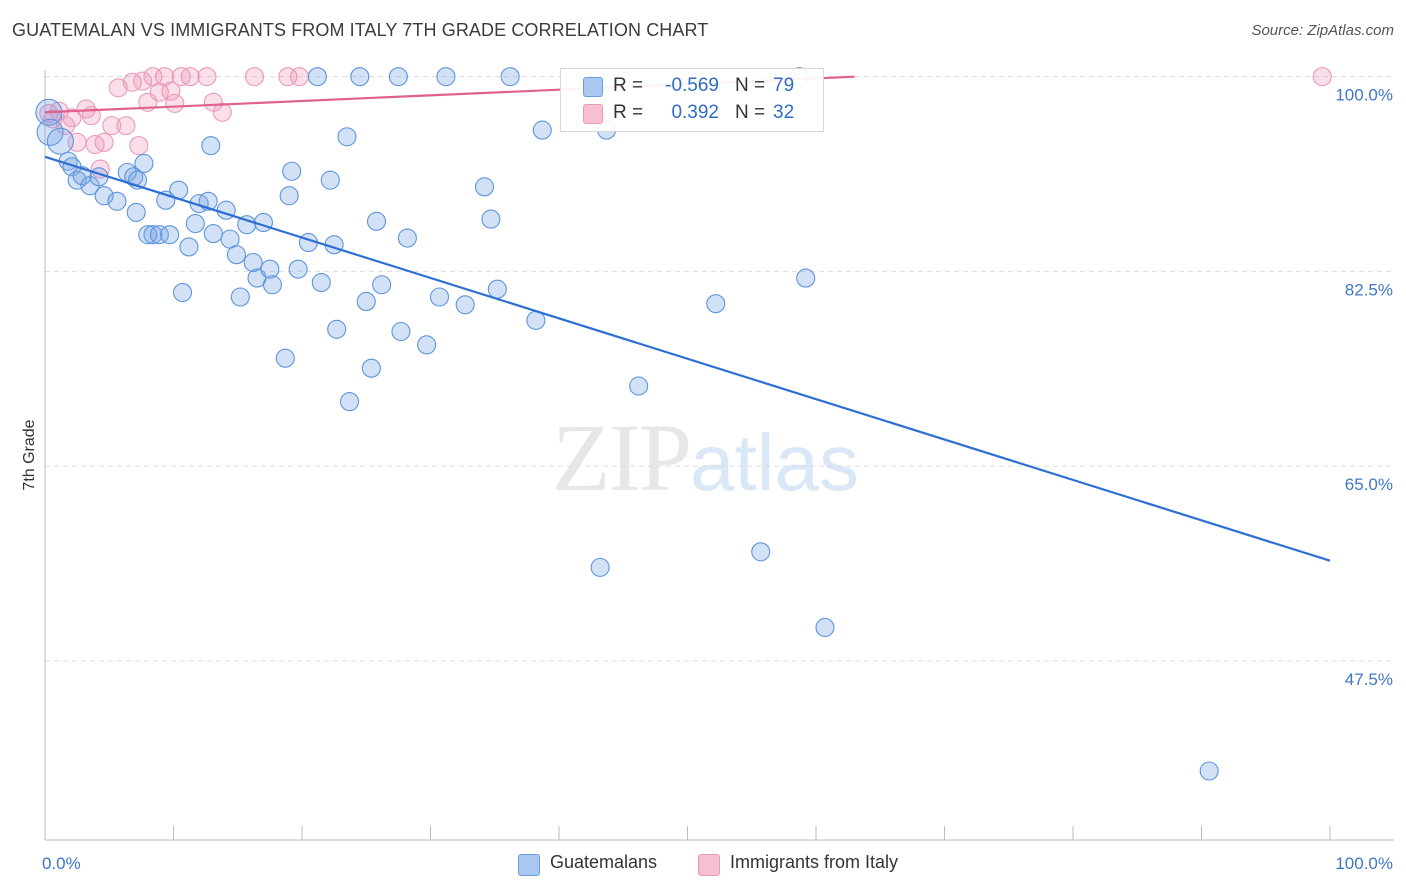 The width and height of the screenshot is (1406, 892). I want to click on watermark: ZIPatlas, so click(705, 457).